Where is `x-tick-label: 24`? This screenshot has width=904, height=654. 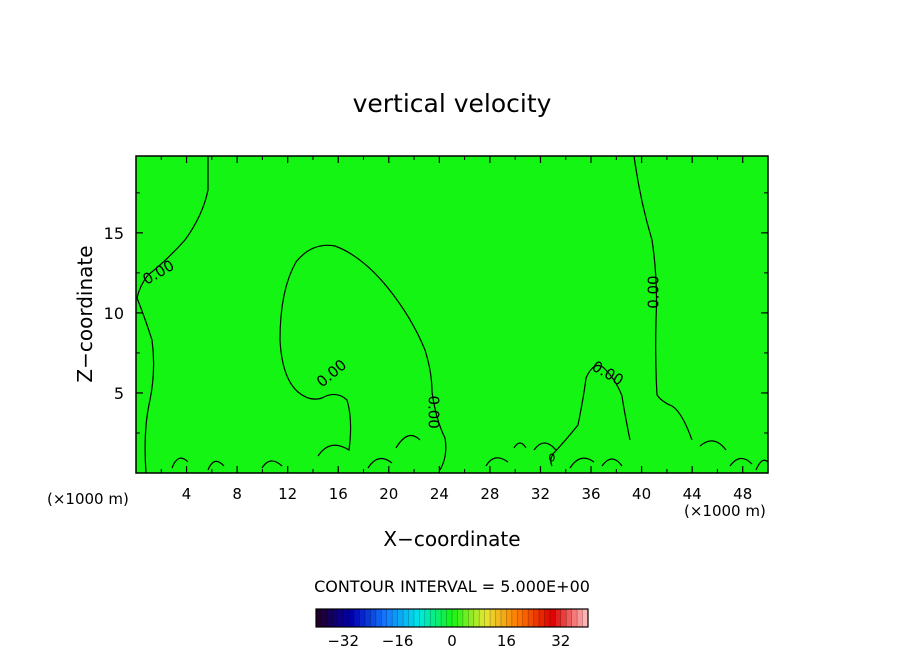 x-tick-label: 24 is located at coordinates (439, 494).